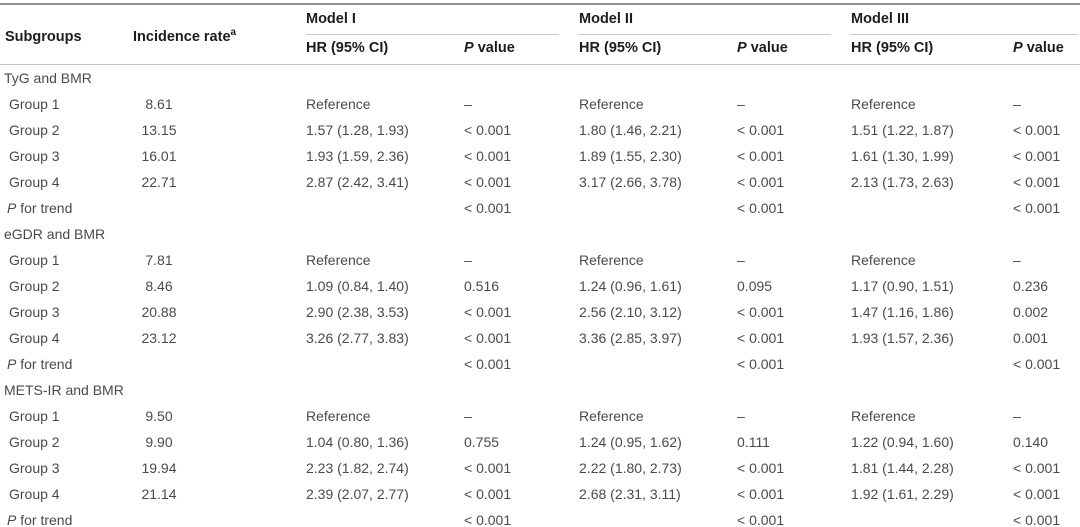  Describe the element at coordinates (630, 286) in the screenshot. I see `hr-cell-model-2: 1.24 (0.96, 1.61)` at that location.